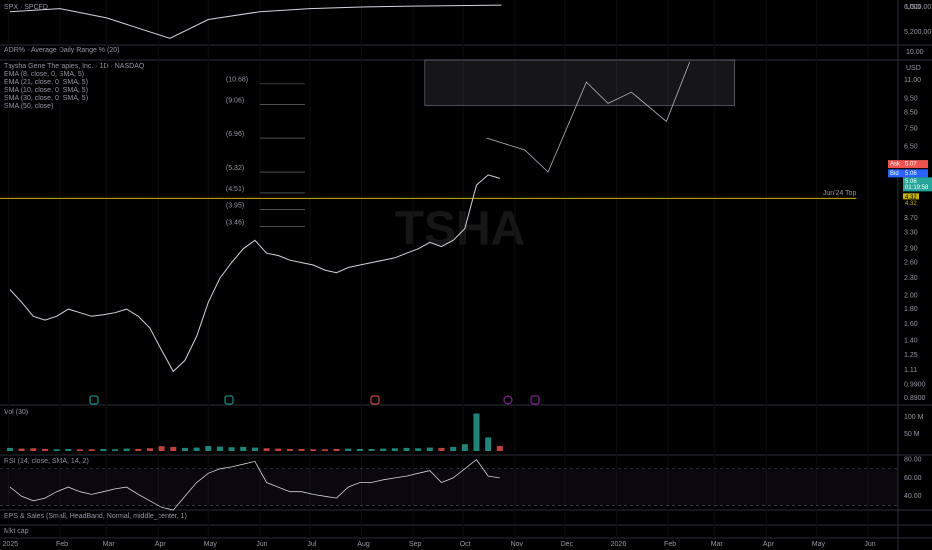 This screenshot has height=550, width=932. I want to click on projection-line, so click(588, 117).